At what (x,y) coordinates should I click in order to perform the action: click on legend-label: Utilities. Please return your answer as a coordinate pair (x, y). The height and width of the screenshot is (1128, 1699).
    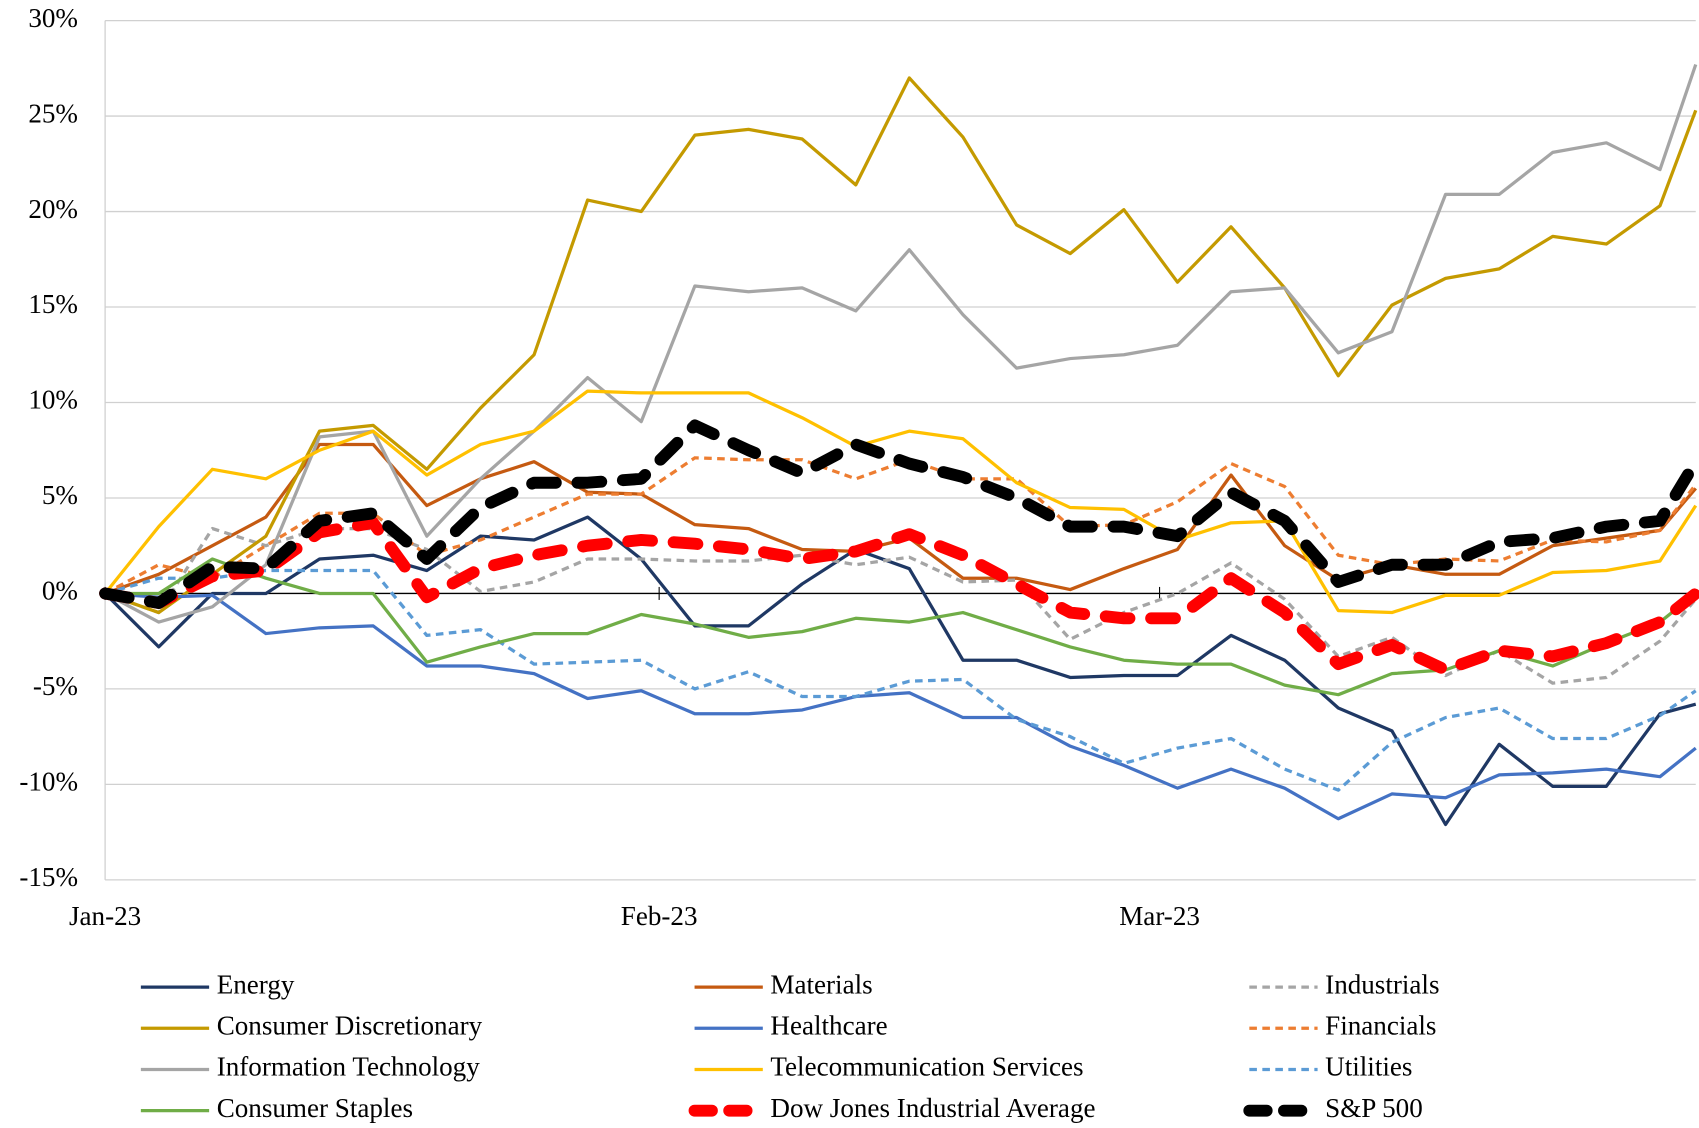
    Looking at the image, I should click on (1368, 1067).